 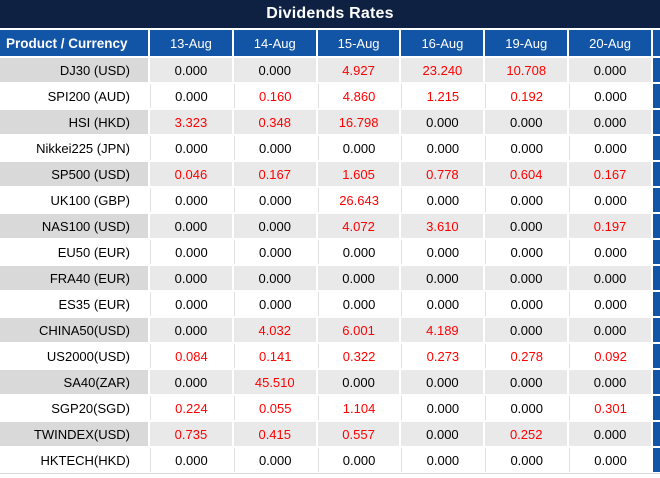 I want to click on value-cell: 0.273, so click(x=442, y=356).